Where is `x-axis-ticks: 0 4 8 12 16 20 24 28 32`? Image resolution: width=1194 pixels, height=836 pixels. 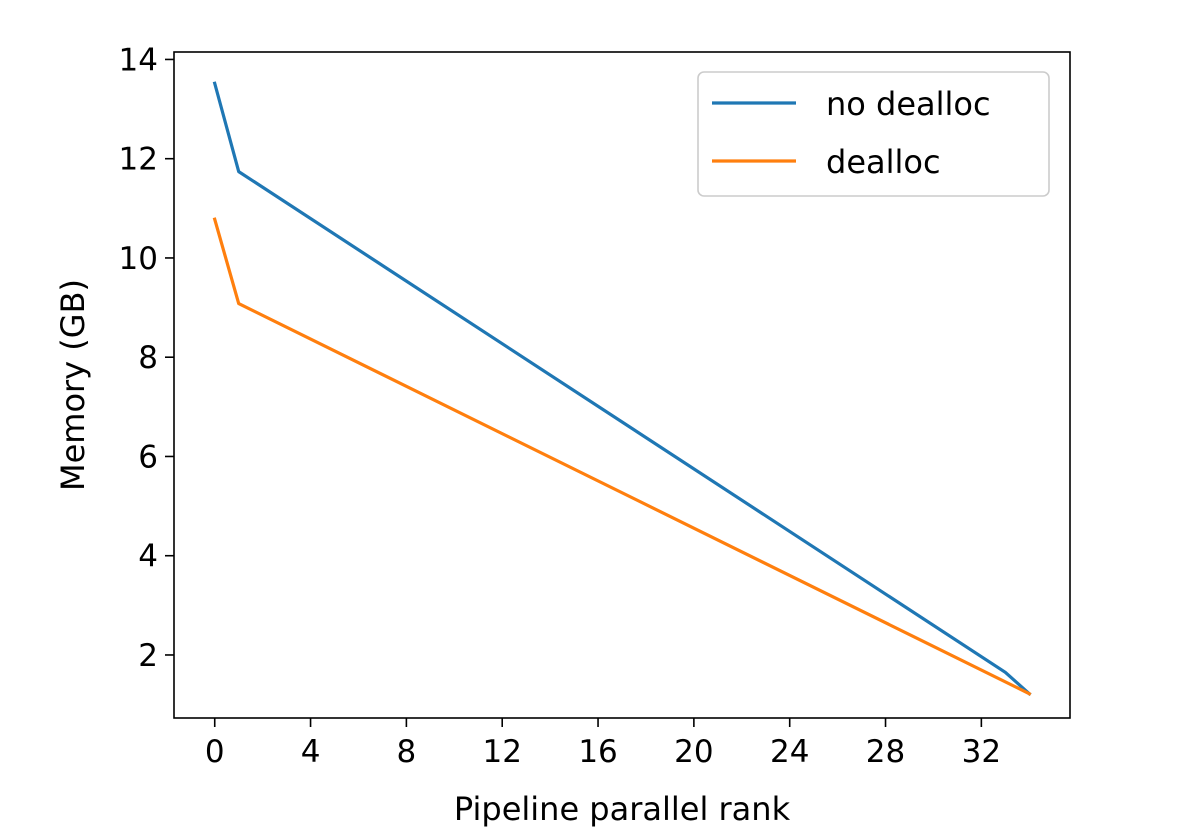 x-axis-ticks: 0 4 8 12 16 20 24 28 32 is located at coordinates (603, 744).